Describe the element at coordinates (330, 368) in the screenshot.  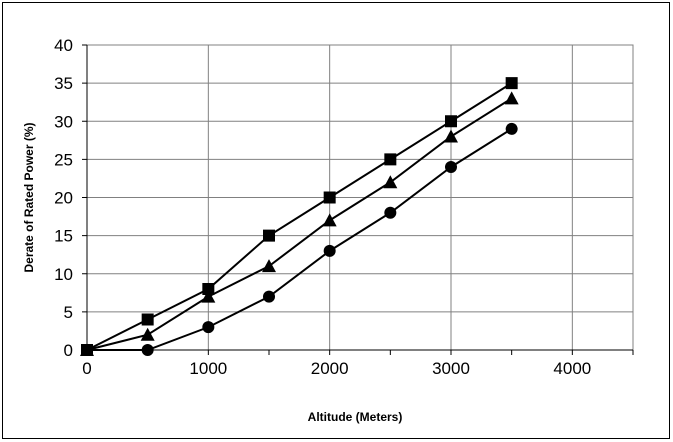
I see `x-tick-label: 2000` at that location.